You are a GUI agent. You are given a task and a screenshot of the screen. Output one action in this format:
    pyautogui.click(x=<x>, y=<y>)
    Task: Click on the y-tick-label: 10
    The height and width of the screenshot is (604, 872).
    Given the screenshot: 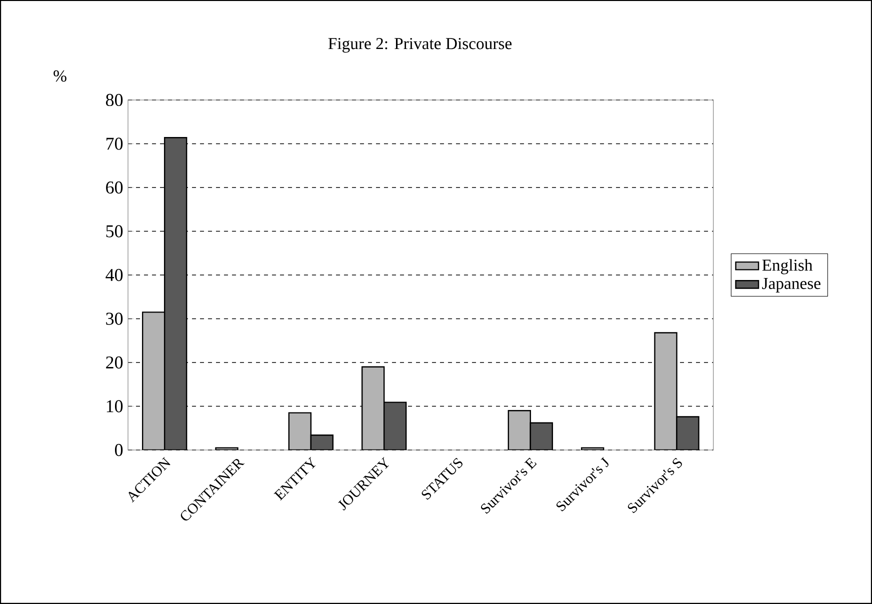 What is the action you would take?
    pyautogui.click(x=114, y=406)
    